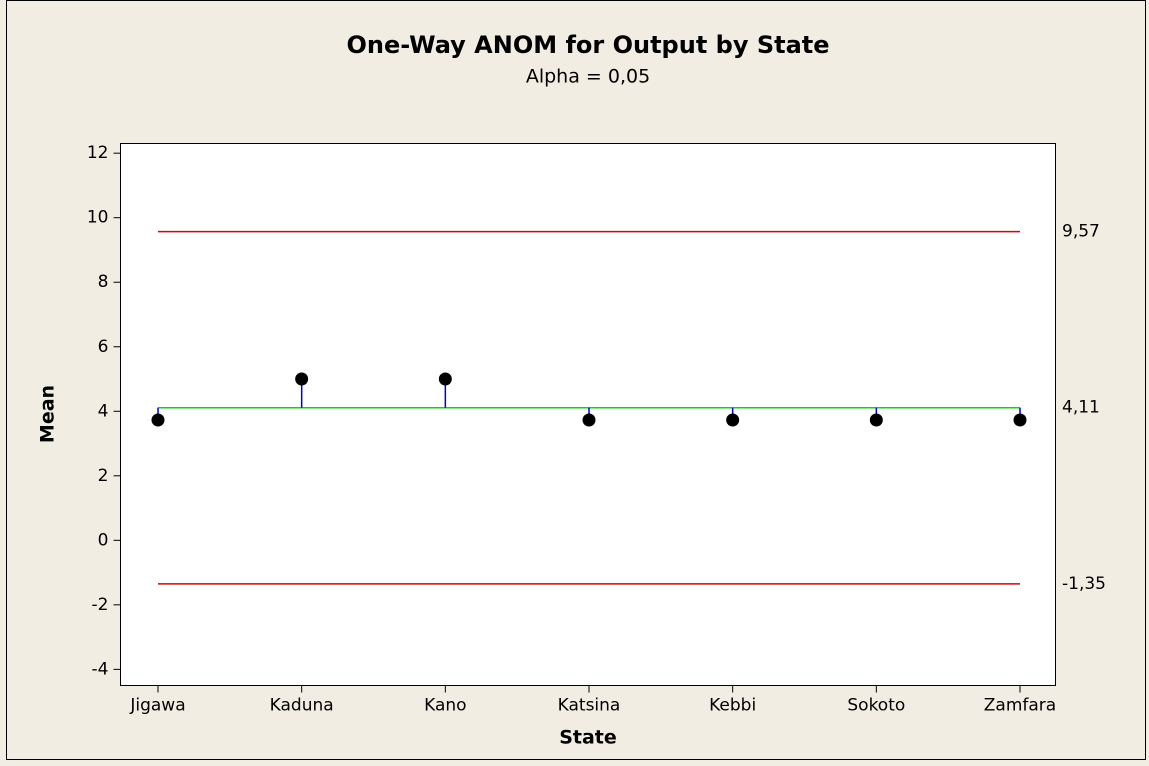 The height and width of the screenshot is (766, 1149). What do you see at coordinates (302, 706) in the screenshot?
I see `x-tick-label: Kaduna` at bounding box center [302, 706].